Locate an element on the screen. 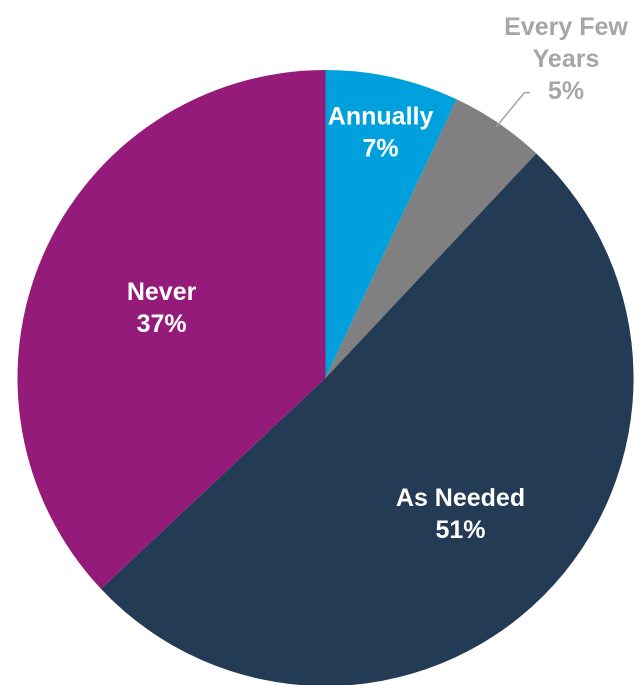 This screenshot has width=643, height=685. pie-slice-annually is located at coordinates (391, 224).